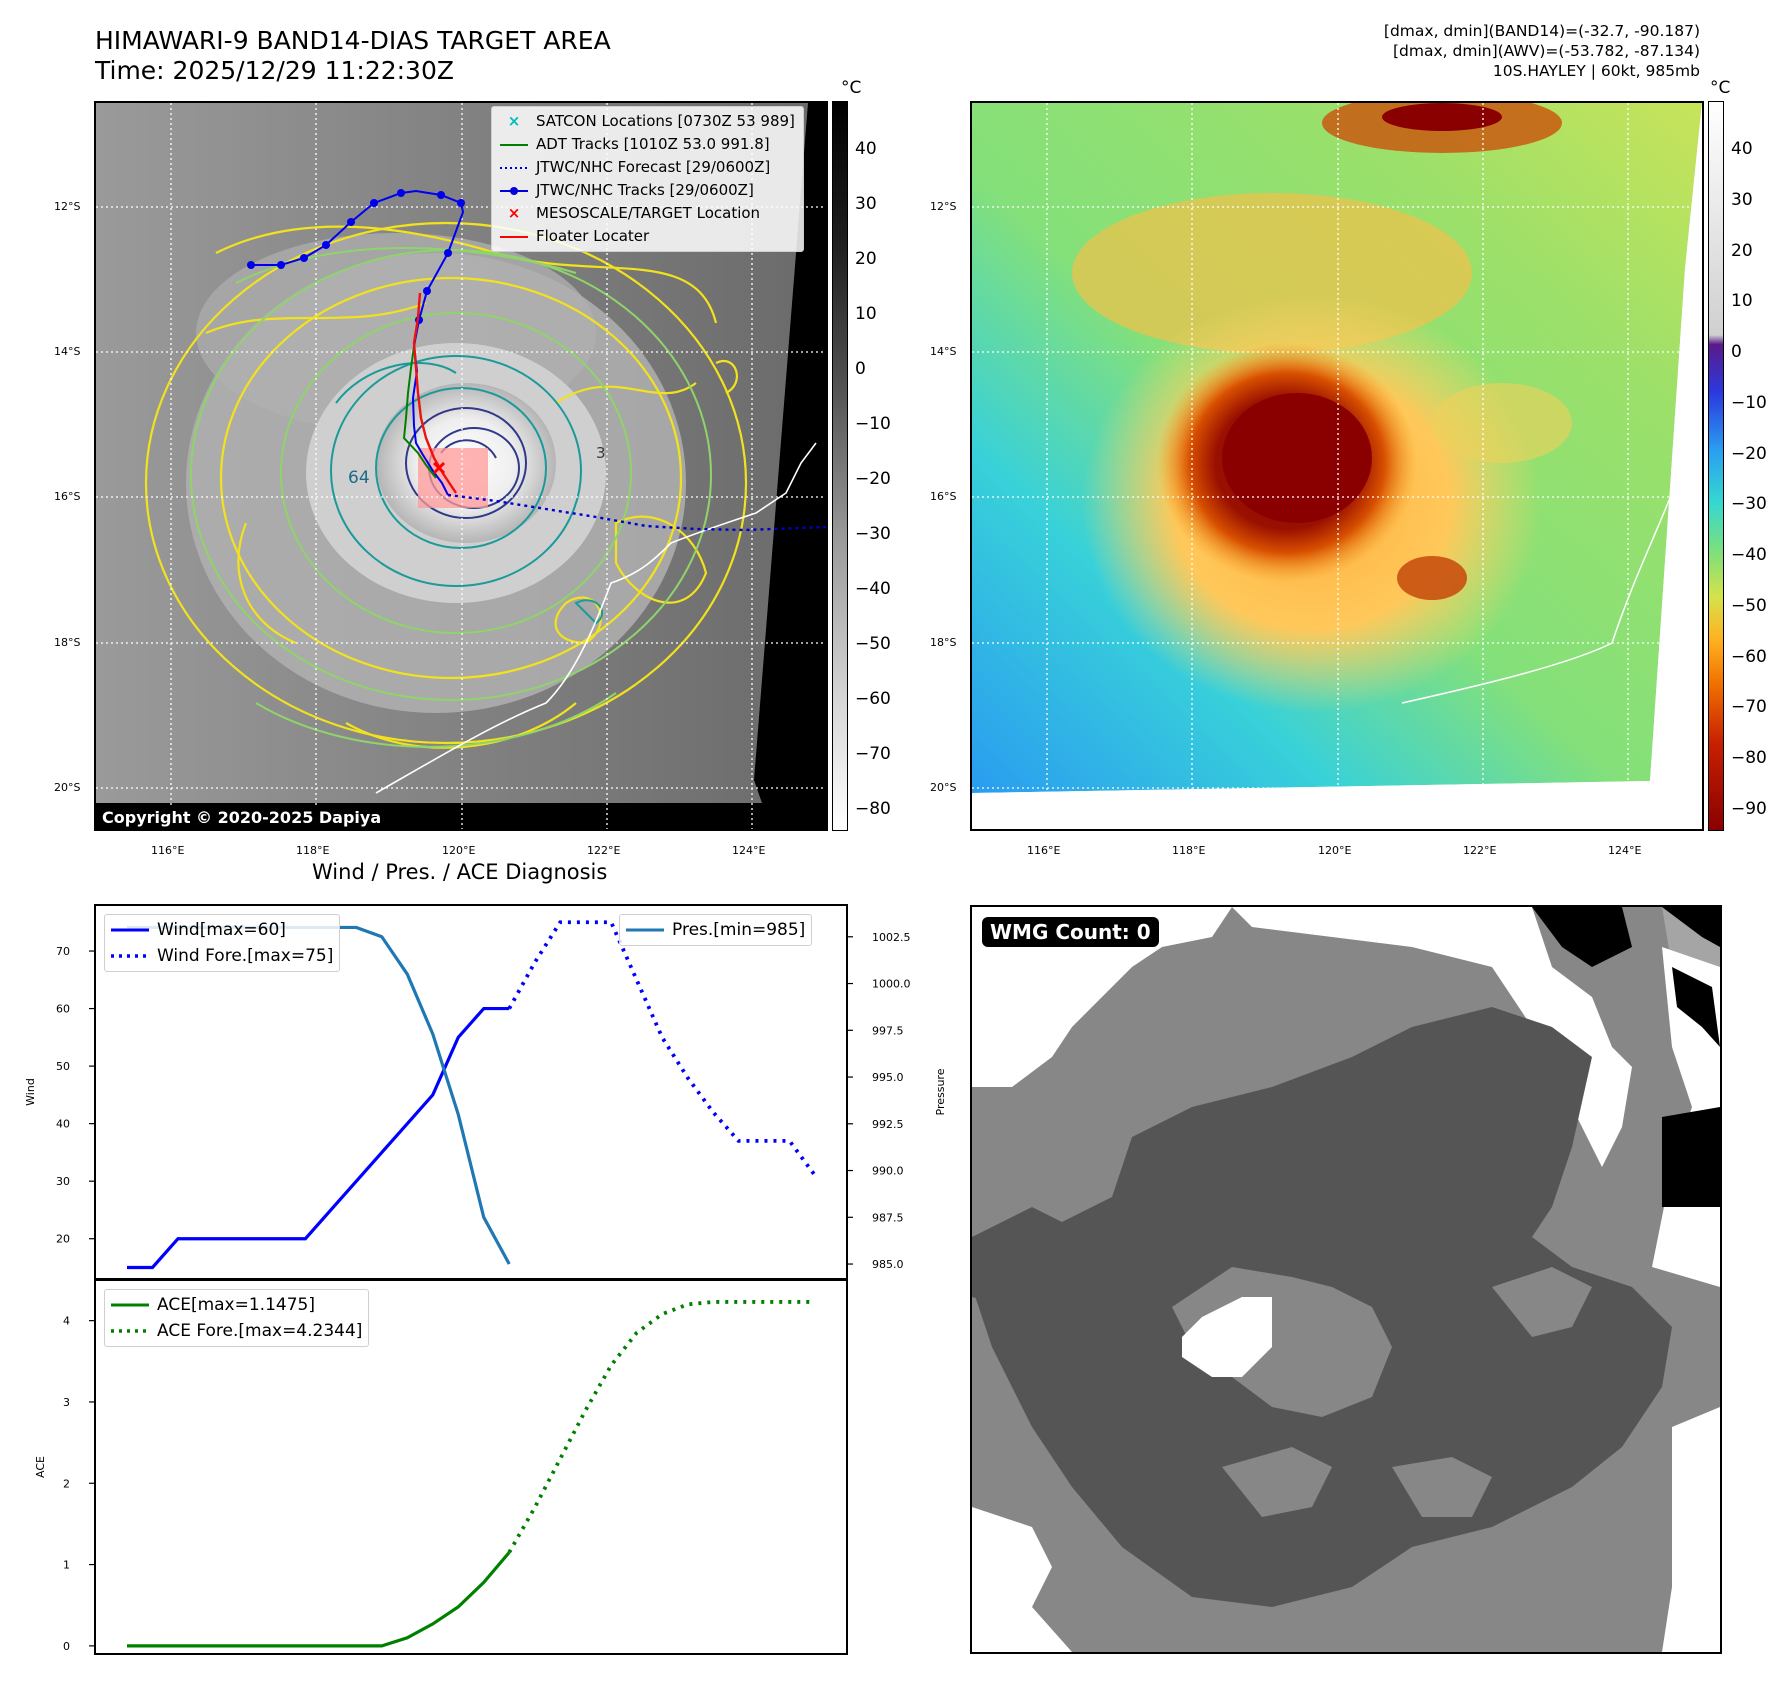 This screenshot has height=1690, width=1788. I want to click on legend-ace-fore-label: ACE Fore.[max=4.2344], so click(260, 1330).